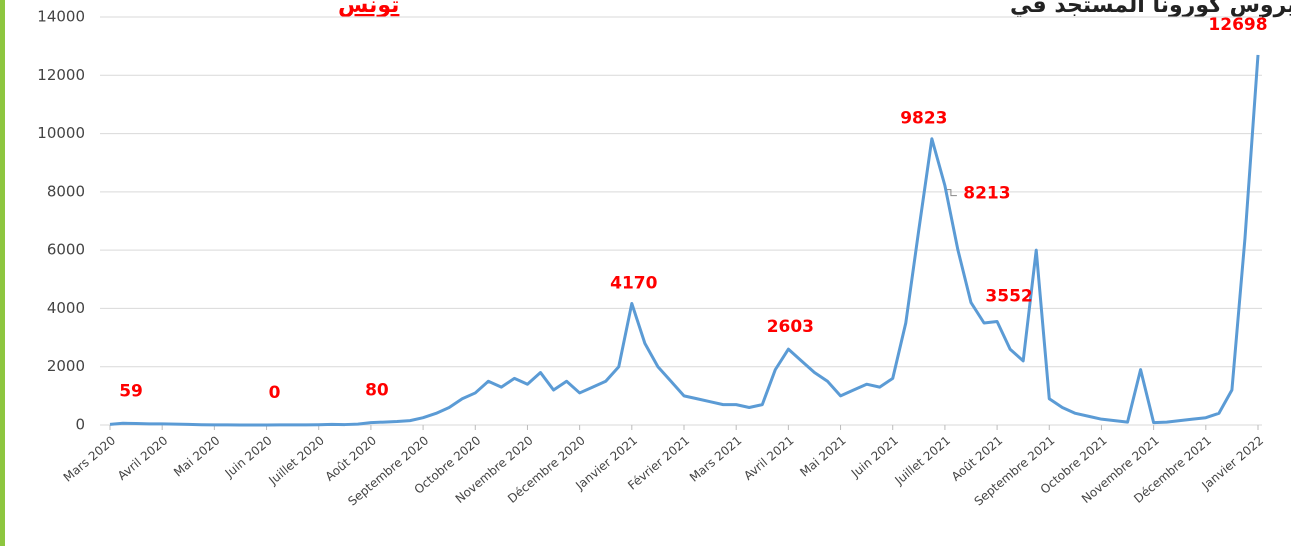  What do you see at coordinates (296, 460) in the screenshot?
I see `x-tick-label: Juillet 2020` at bounding box center [296, 460].